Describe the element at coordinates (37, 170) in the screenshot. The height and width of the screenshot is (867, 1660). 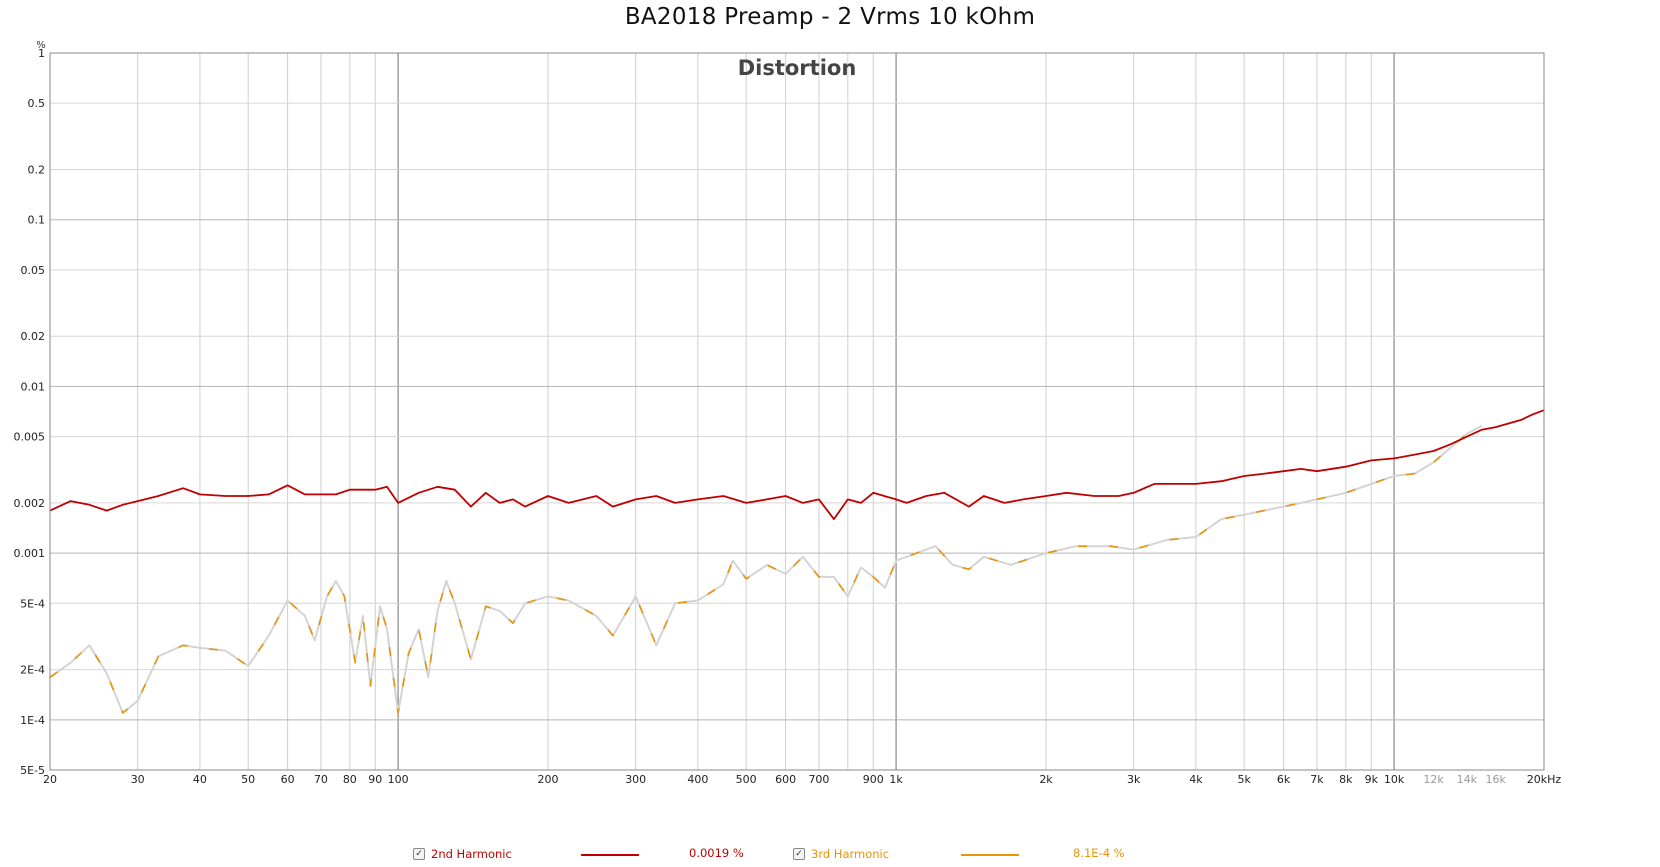
I see `y-tick-label: 0.2` at that location.